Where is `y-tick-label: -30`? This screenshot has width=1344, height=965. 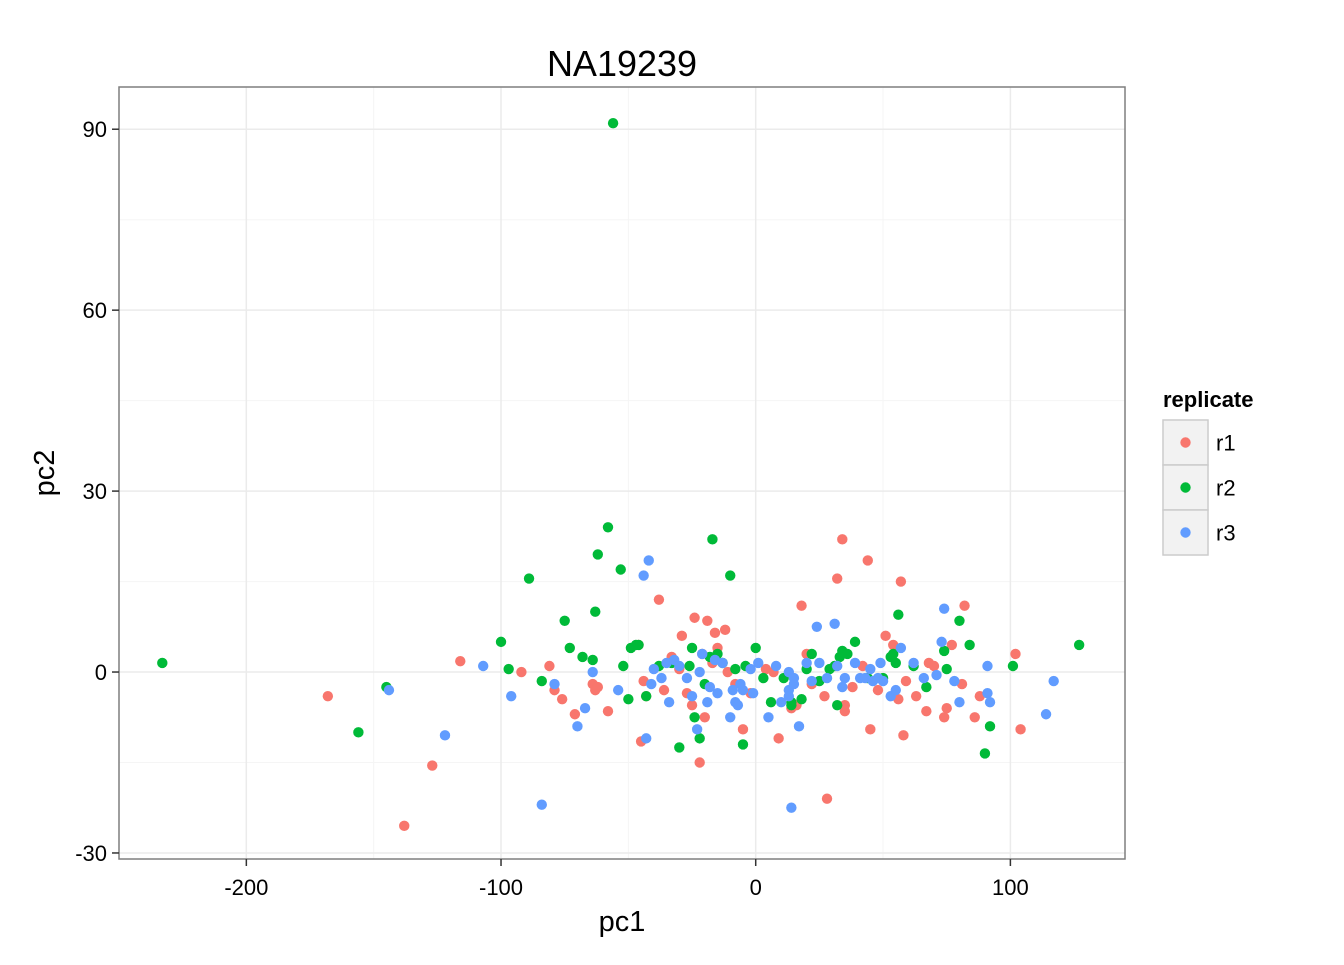 y-tick-label: -30 is located at coordinates (91, 853).